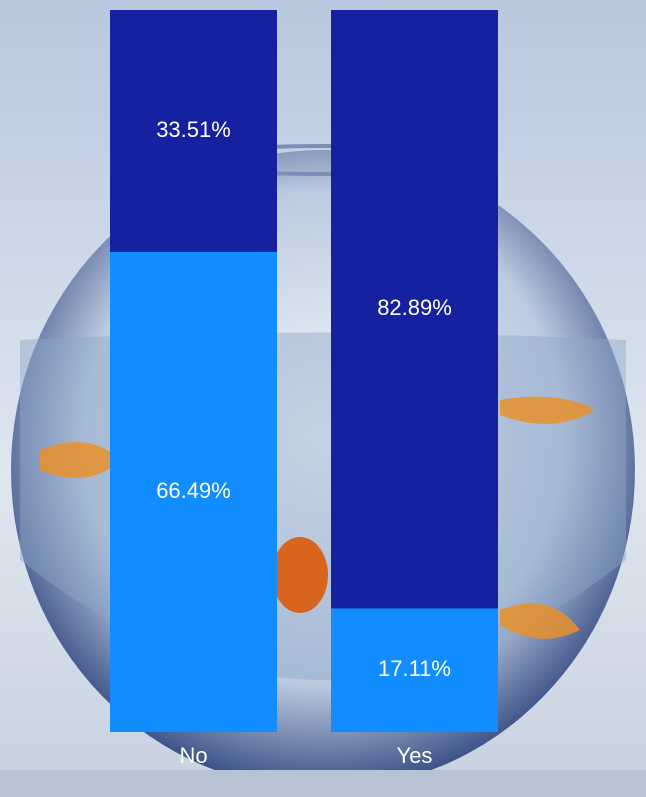 The image size is (646, 797). I want to click on data-label: 82.89%, so click(414, 307).